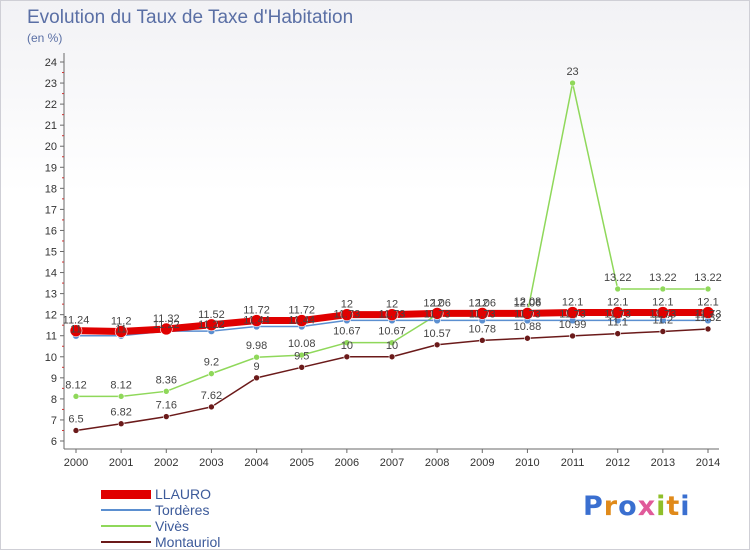  I want to click on data-label: 11.22, so click(166, 325).